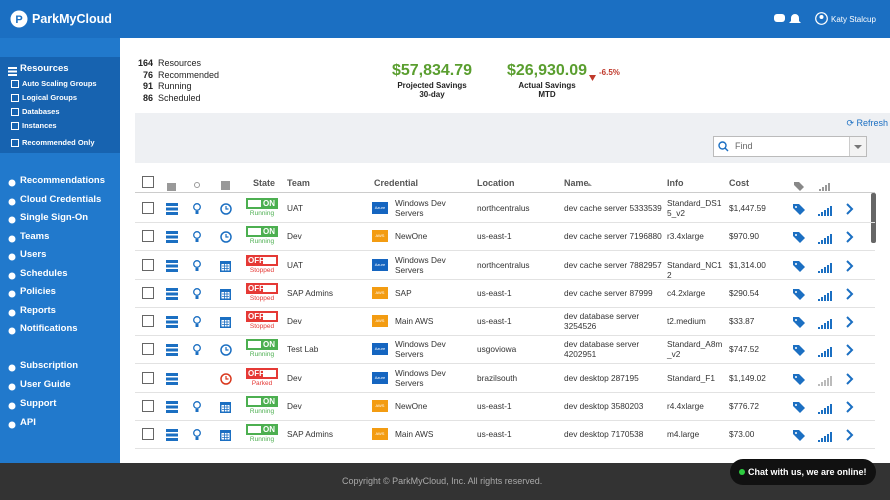  Describe the element at coordinates (825, 238) in the screenshot. I see `signal-icon` at that location.